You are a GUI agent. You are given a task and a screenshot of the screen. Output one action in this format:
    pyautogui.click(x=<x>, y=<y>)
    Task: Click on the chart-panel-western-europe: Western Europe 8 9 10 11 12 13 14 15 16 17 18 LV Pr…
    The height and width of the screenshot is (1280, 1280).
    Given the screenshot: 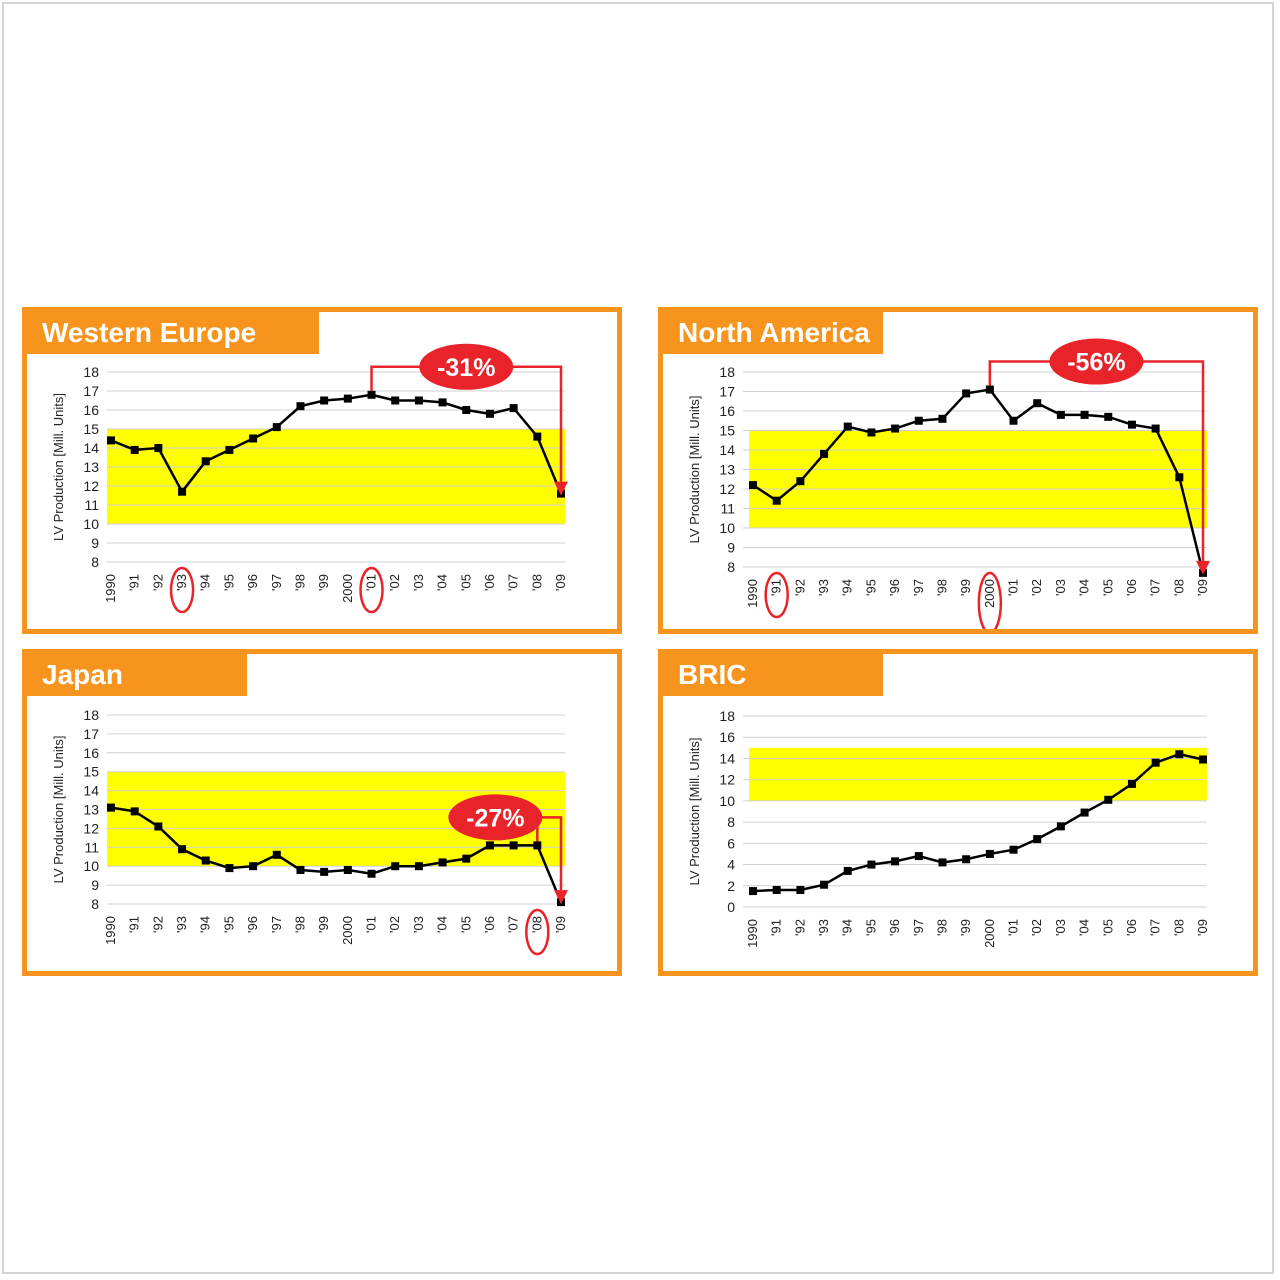 What is the action you would take?
    pyautogui.click(x=322, y=470)
    